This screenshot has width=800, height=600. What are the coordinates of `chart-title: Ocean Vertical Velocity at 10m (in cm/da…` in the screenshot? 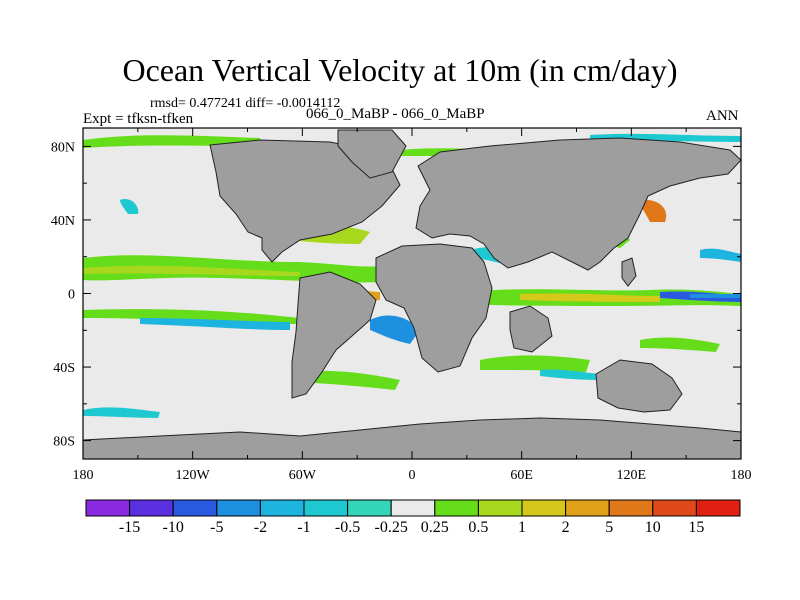 It's located at (400, 70).